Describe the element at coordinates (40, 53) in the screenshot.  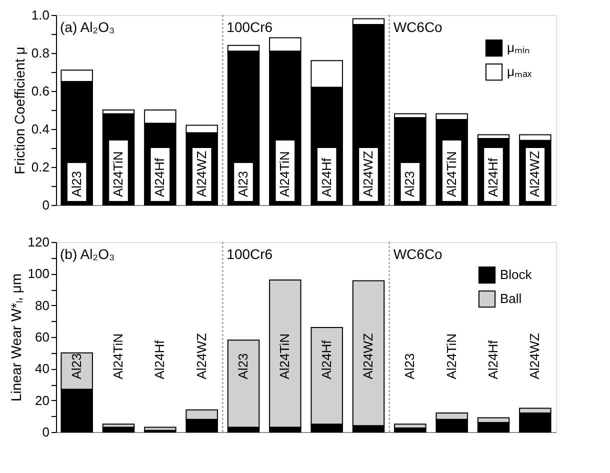
I see `y-tick-label: 0.8` at that location.